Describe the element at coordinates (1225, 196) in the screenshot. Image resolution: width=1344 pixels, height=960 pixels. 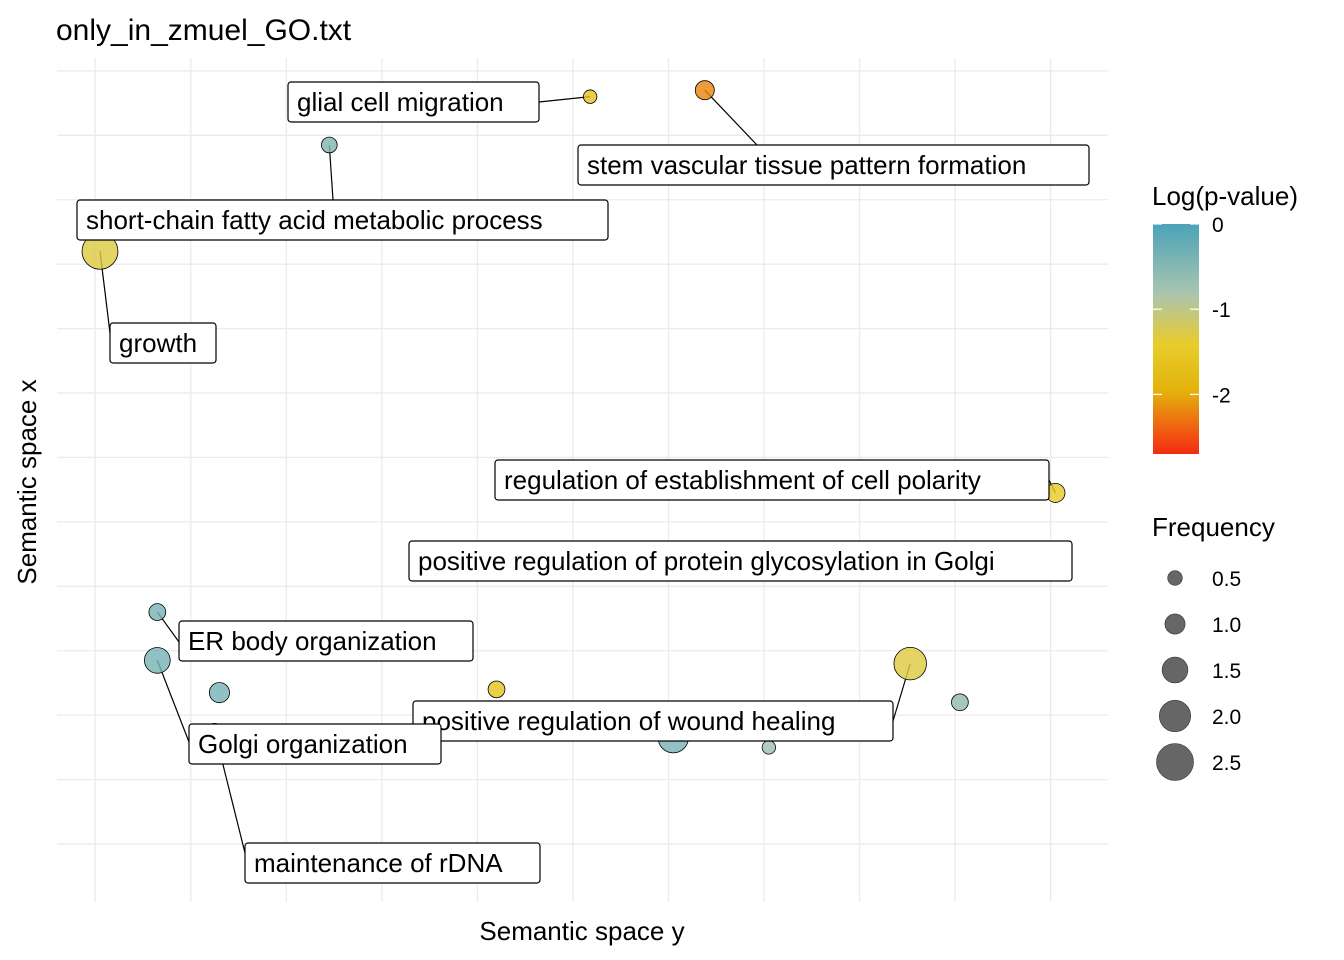
I see `color-legend-title: Log(p-value)` at that location.